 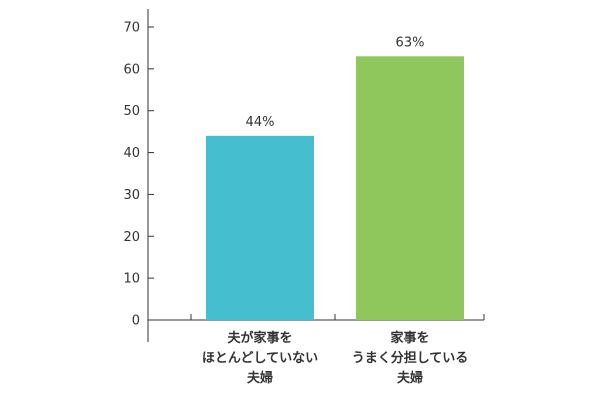 What do you see at coordinates (131, 237) in the screenshot?
I see `y-tick-label: 20` at bounding box center [131, 237].